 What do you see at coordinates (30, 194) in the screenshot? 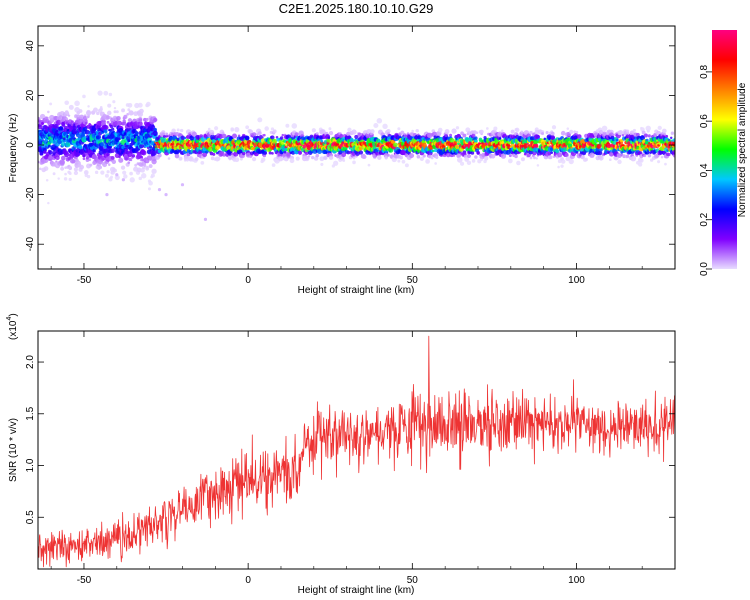
I see `y-tick-label: -20` at bounding box center [30, 194].